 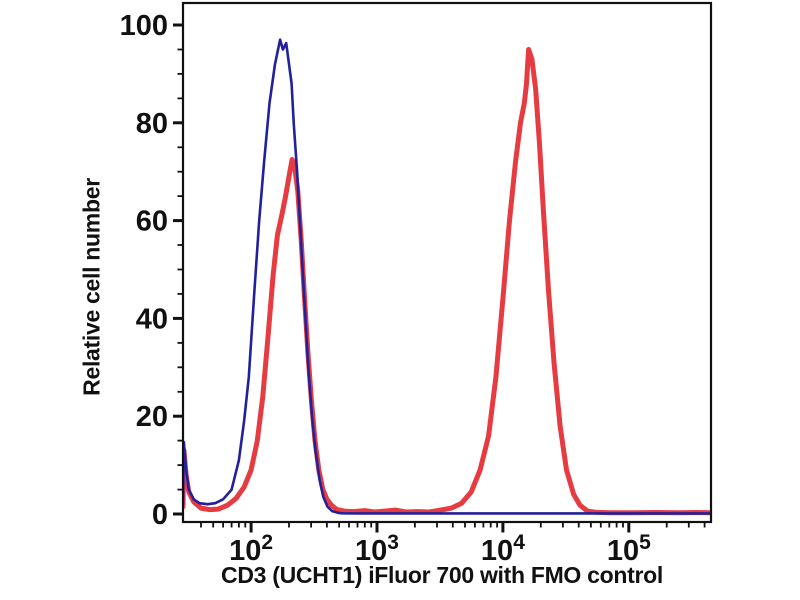 I want to click on x-tick-label: 10⁴, so click(x=503, y=549).